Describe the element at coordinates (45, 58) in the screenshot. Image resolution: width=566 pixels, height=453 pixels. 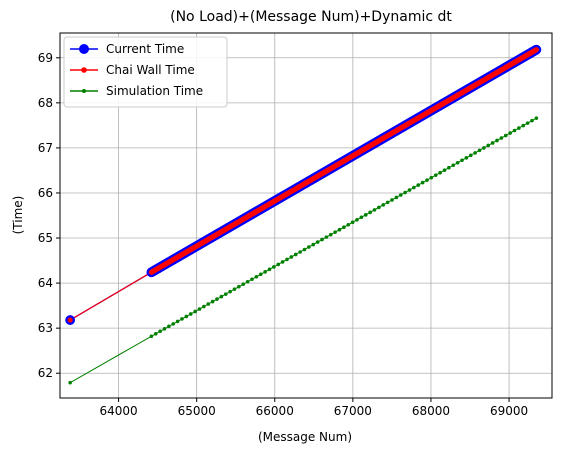
I see `y-tick-label: 69` at that location.